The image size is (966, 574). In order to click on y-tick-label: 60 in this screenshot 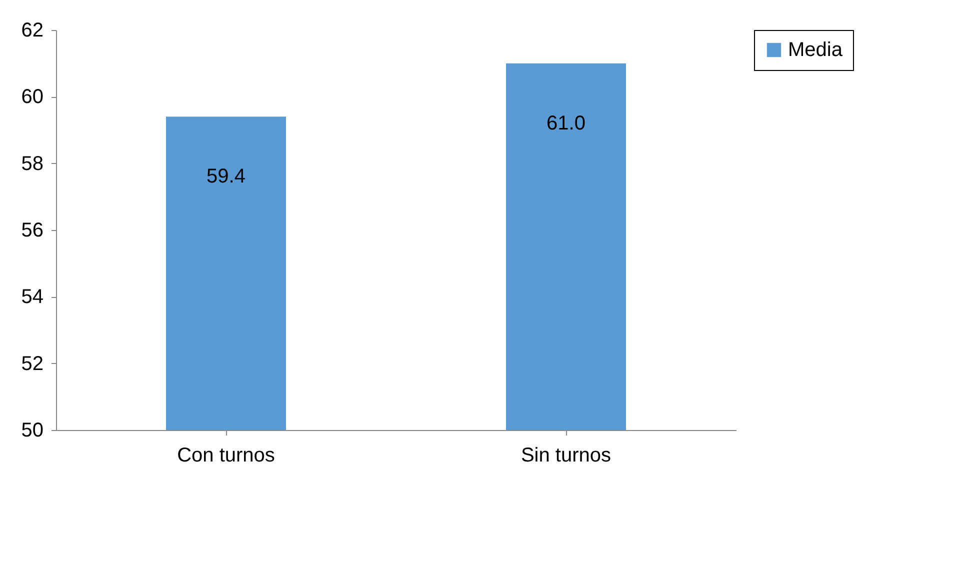, I will do `click(32, 97)`.